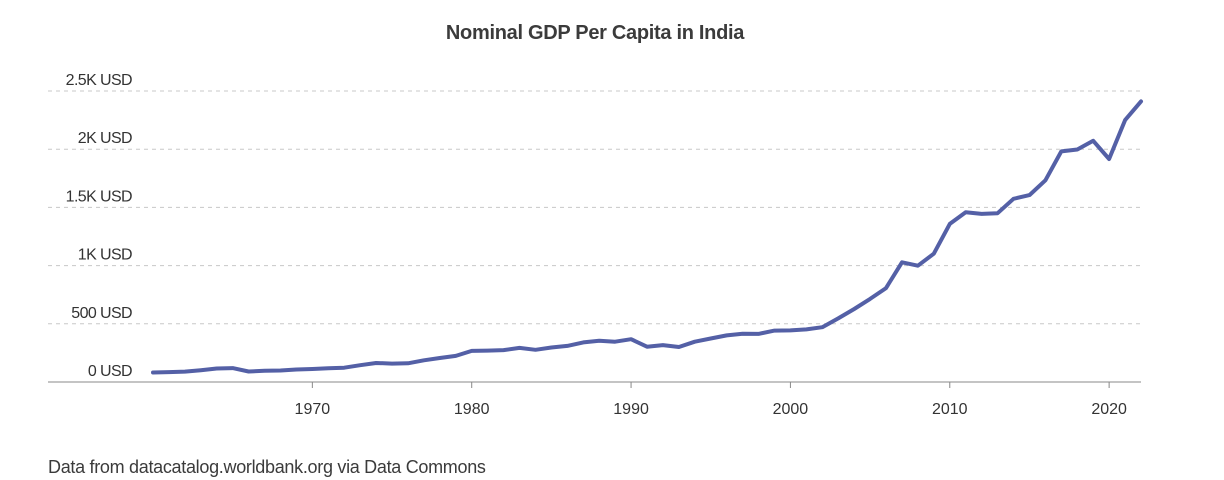 The height and width of the screenshot is (480, 1224). Describe the element at coordinates (791, 409) in the screenshot. I see `x-tick-label: 2000` at that location.